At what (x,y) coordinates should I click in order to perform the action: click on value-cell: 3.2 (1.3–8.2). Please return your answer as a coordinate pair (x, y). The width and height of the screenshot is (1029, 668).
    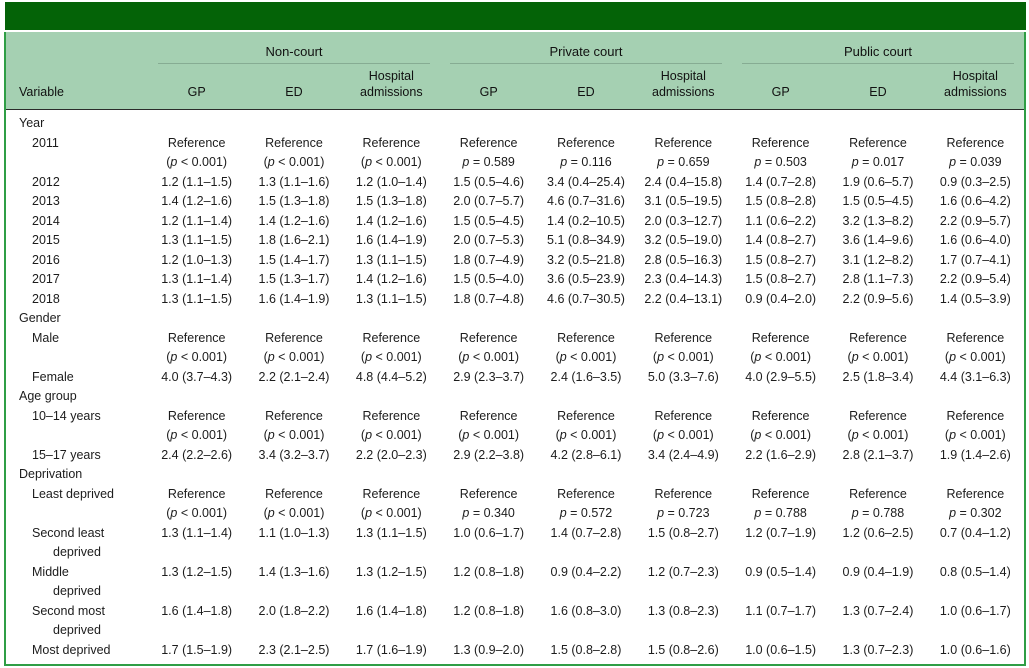
    Looking at the image, I should click on (877, 222).